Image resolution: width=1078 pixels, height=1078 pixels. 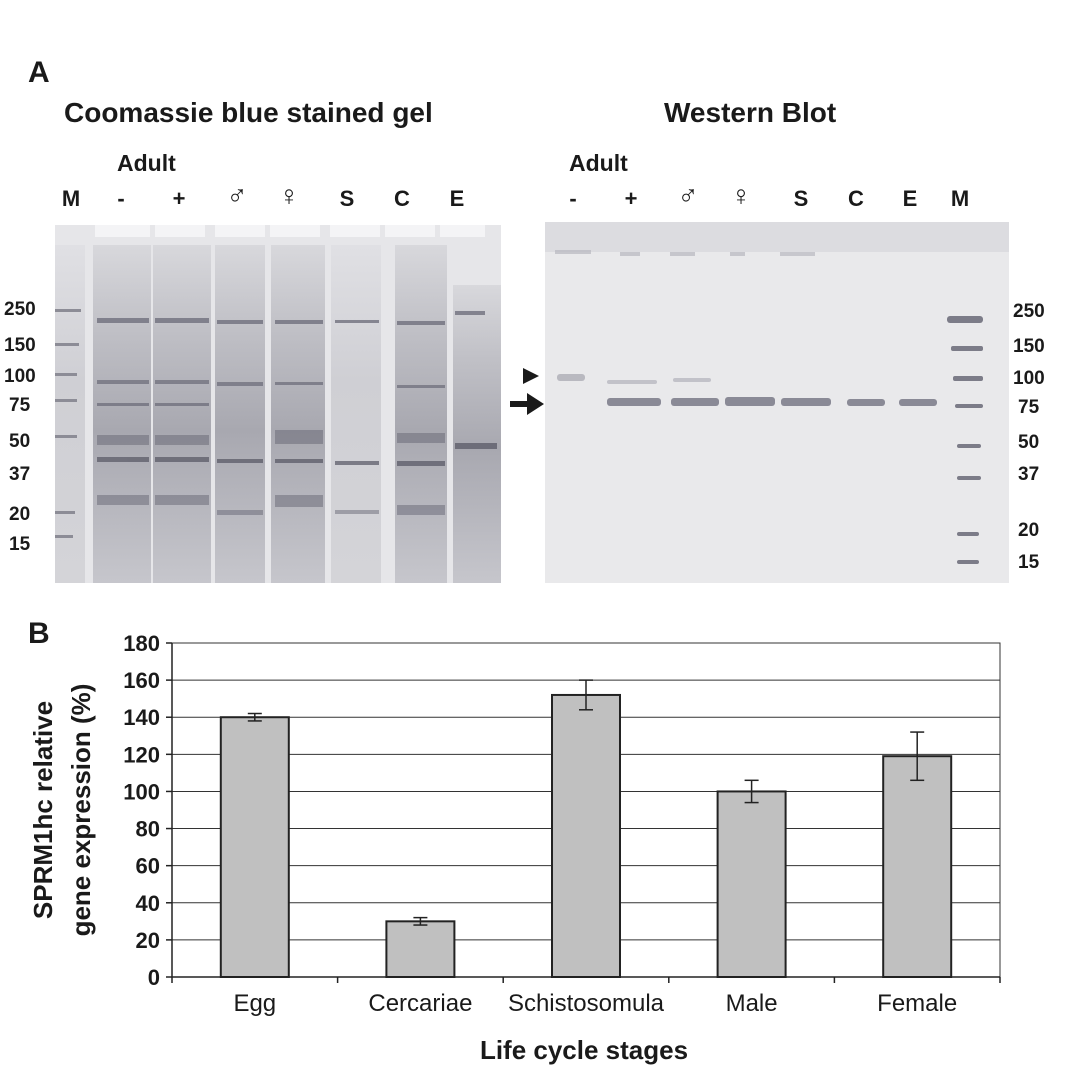 What do you see at coordinates (960, 198) in the screenshot?
I see `blot-lane-label: M` at bounding box center [960, 198].